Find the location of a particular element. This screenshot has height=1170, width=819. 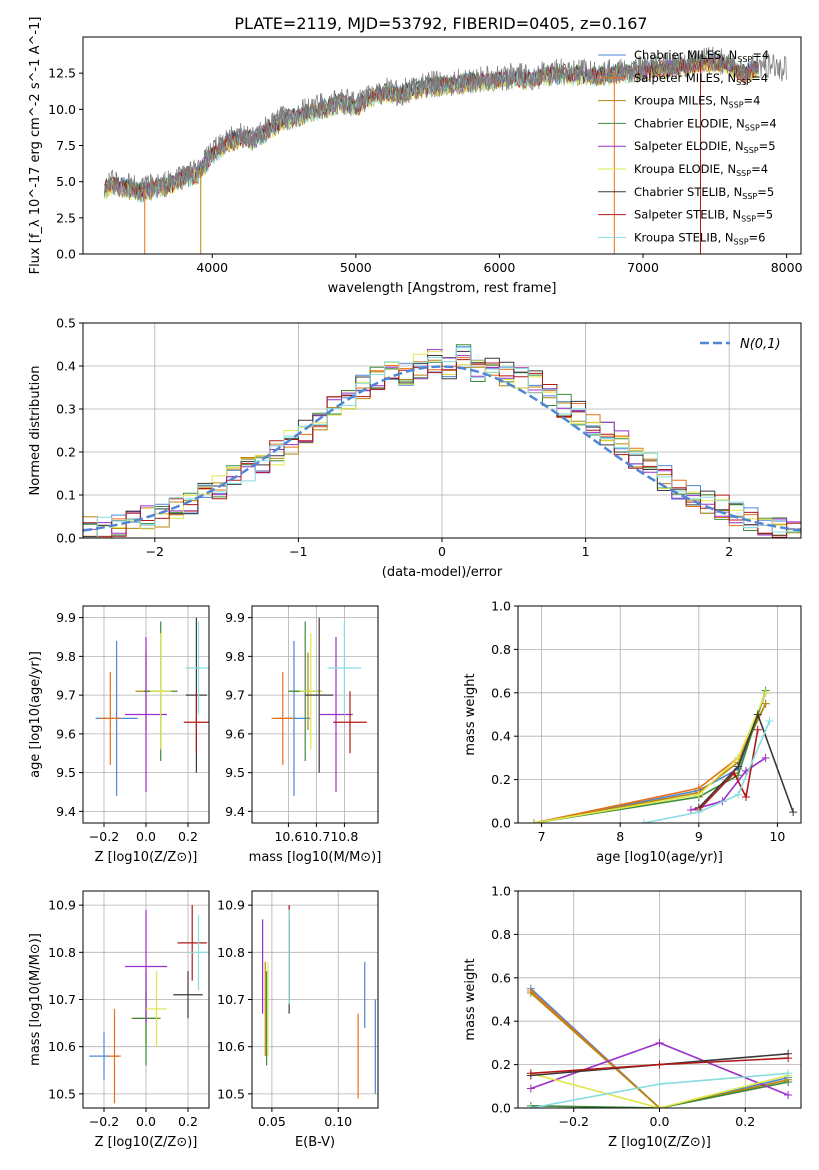

y-axis-label: age [log10(age/yr)] is located at coordinates (35, 714).